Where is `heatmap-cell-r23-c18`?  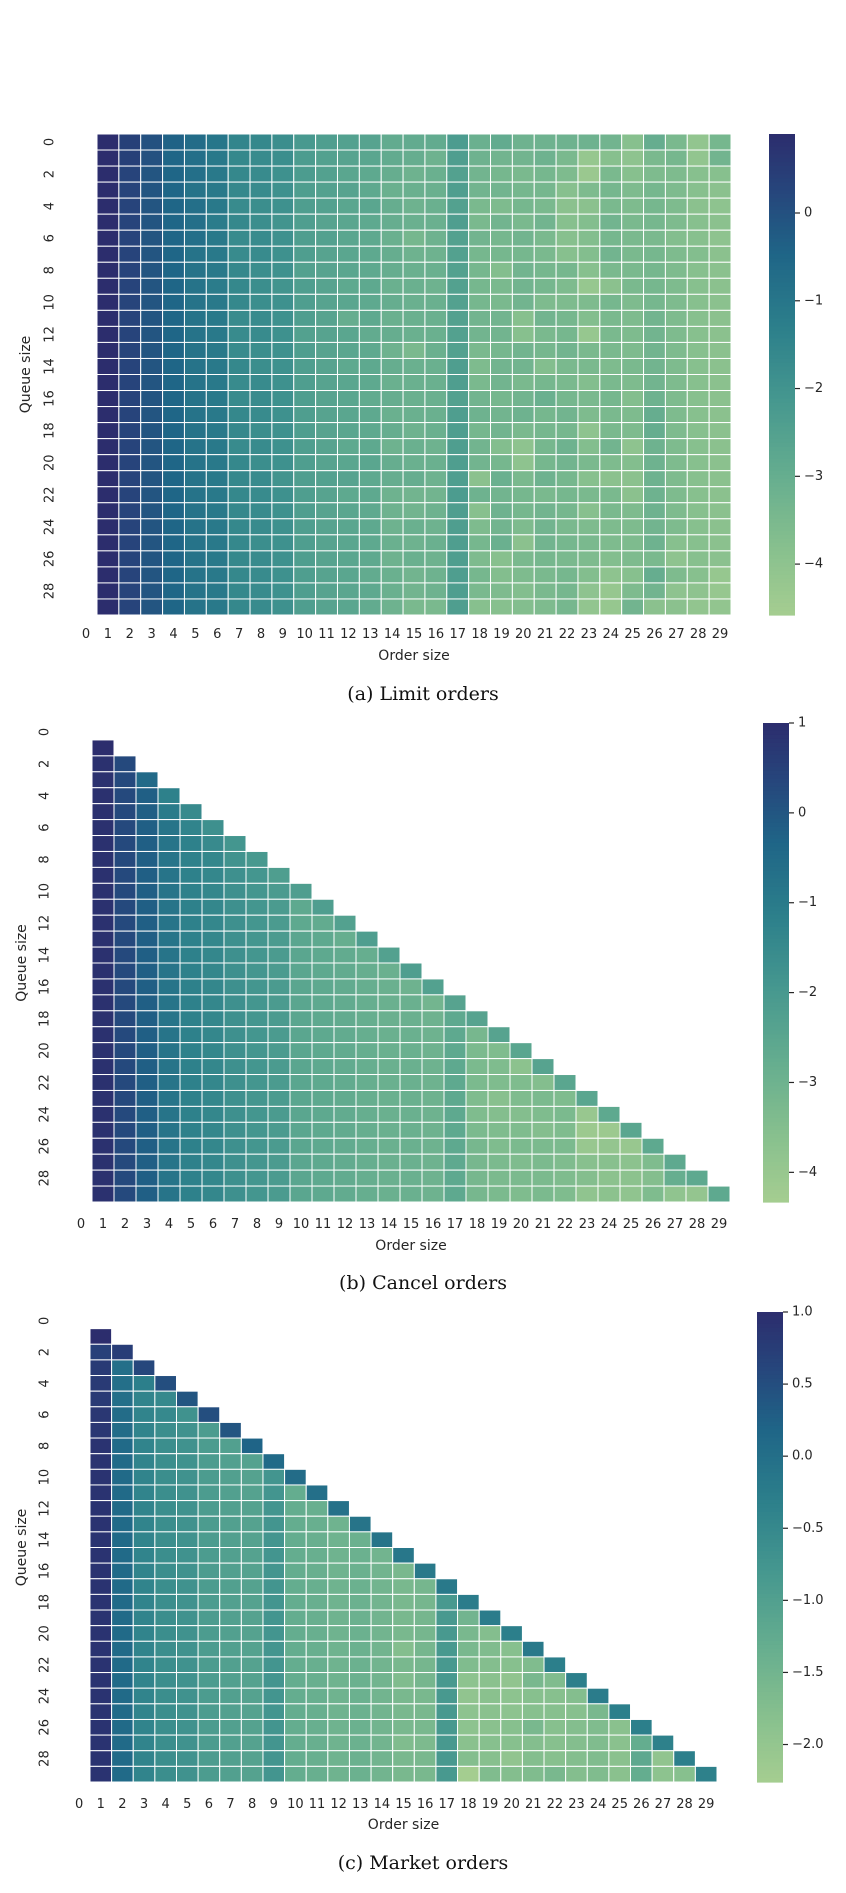
heatmap-cell-r23-c18 is located at coordinates (468, 1680).